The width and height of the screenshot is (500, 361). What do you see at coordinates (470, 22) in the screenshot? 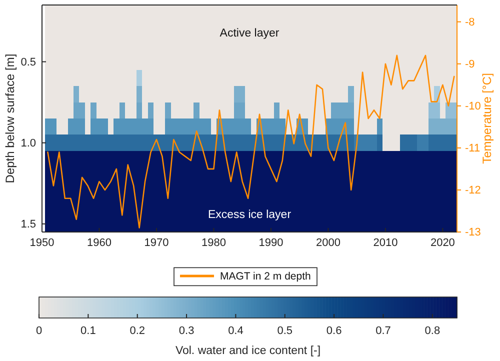
I see `y2-tick-label: -8` at bounding box center [470, 22].